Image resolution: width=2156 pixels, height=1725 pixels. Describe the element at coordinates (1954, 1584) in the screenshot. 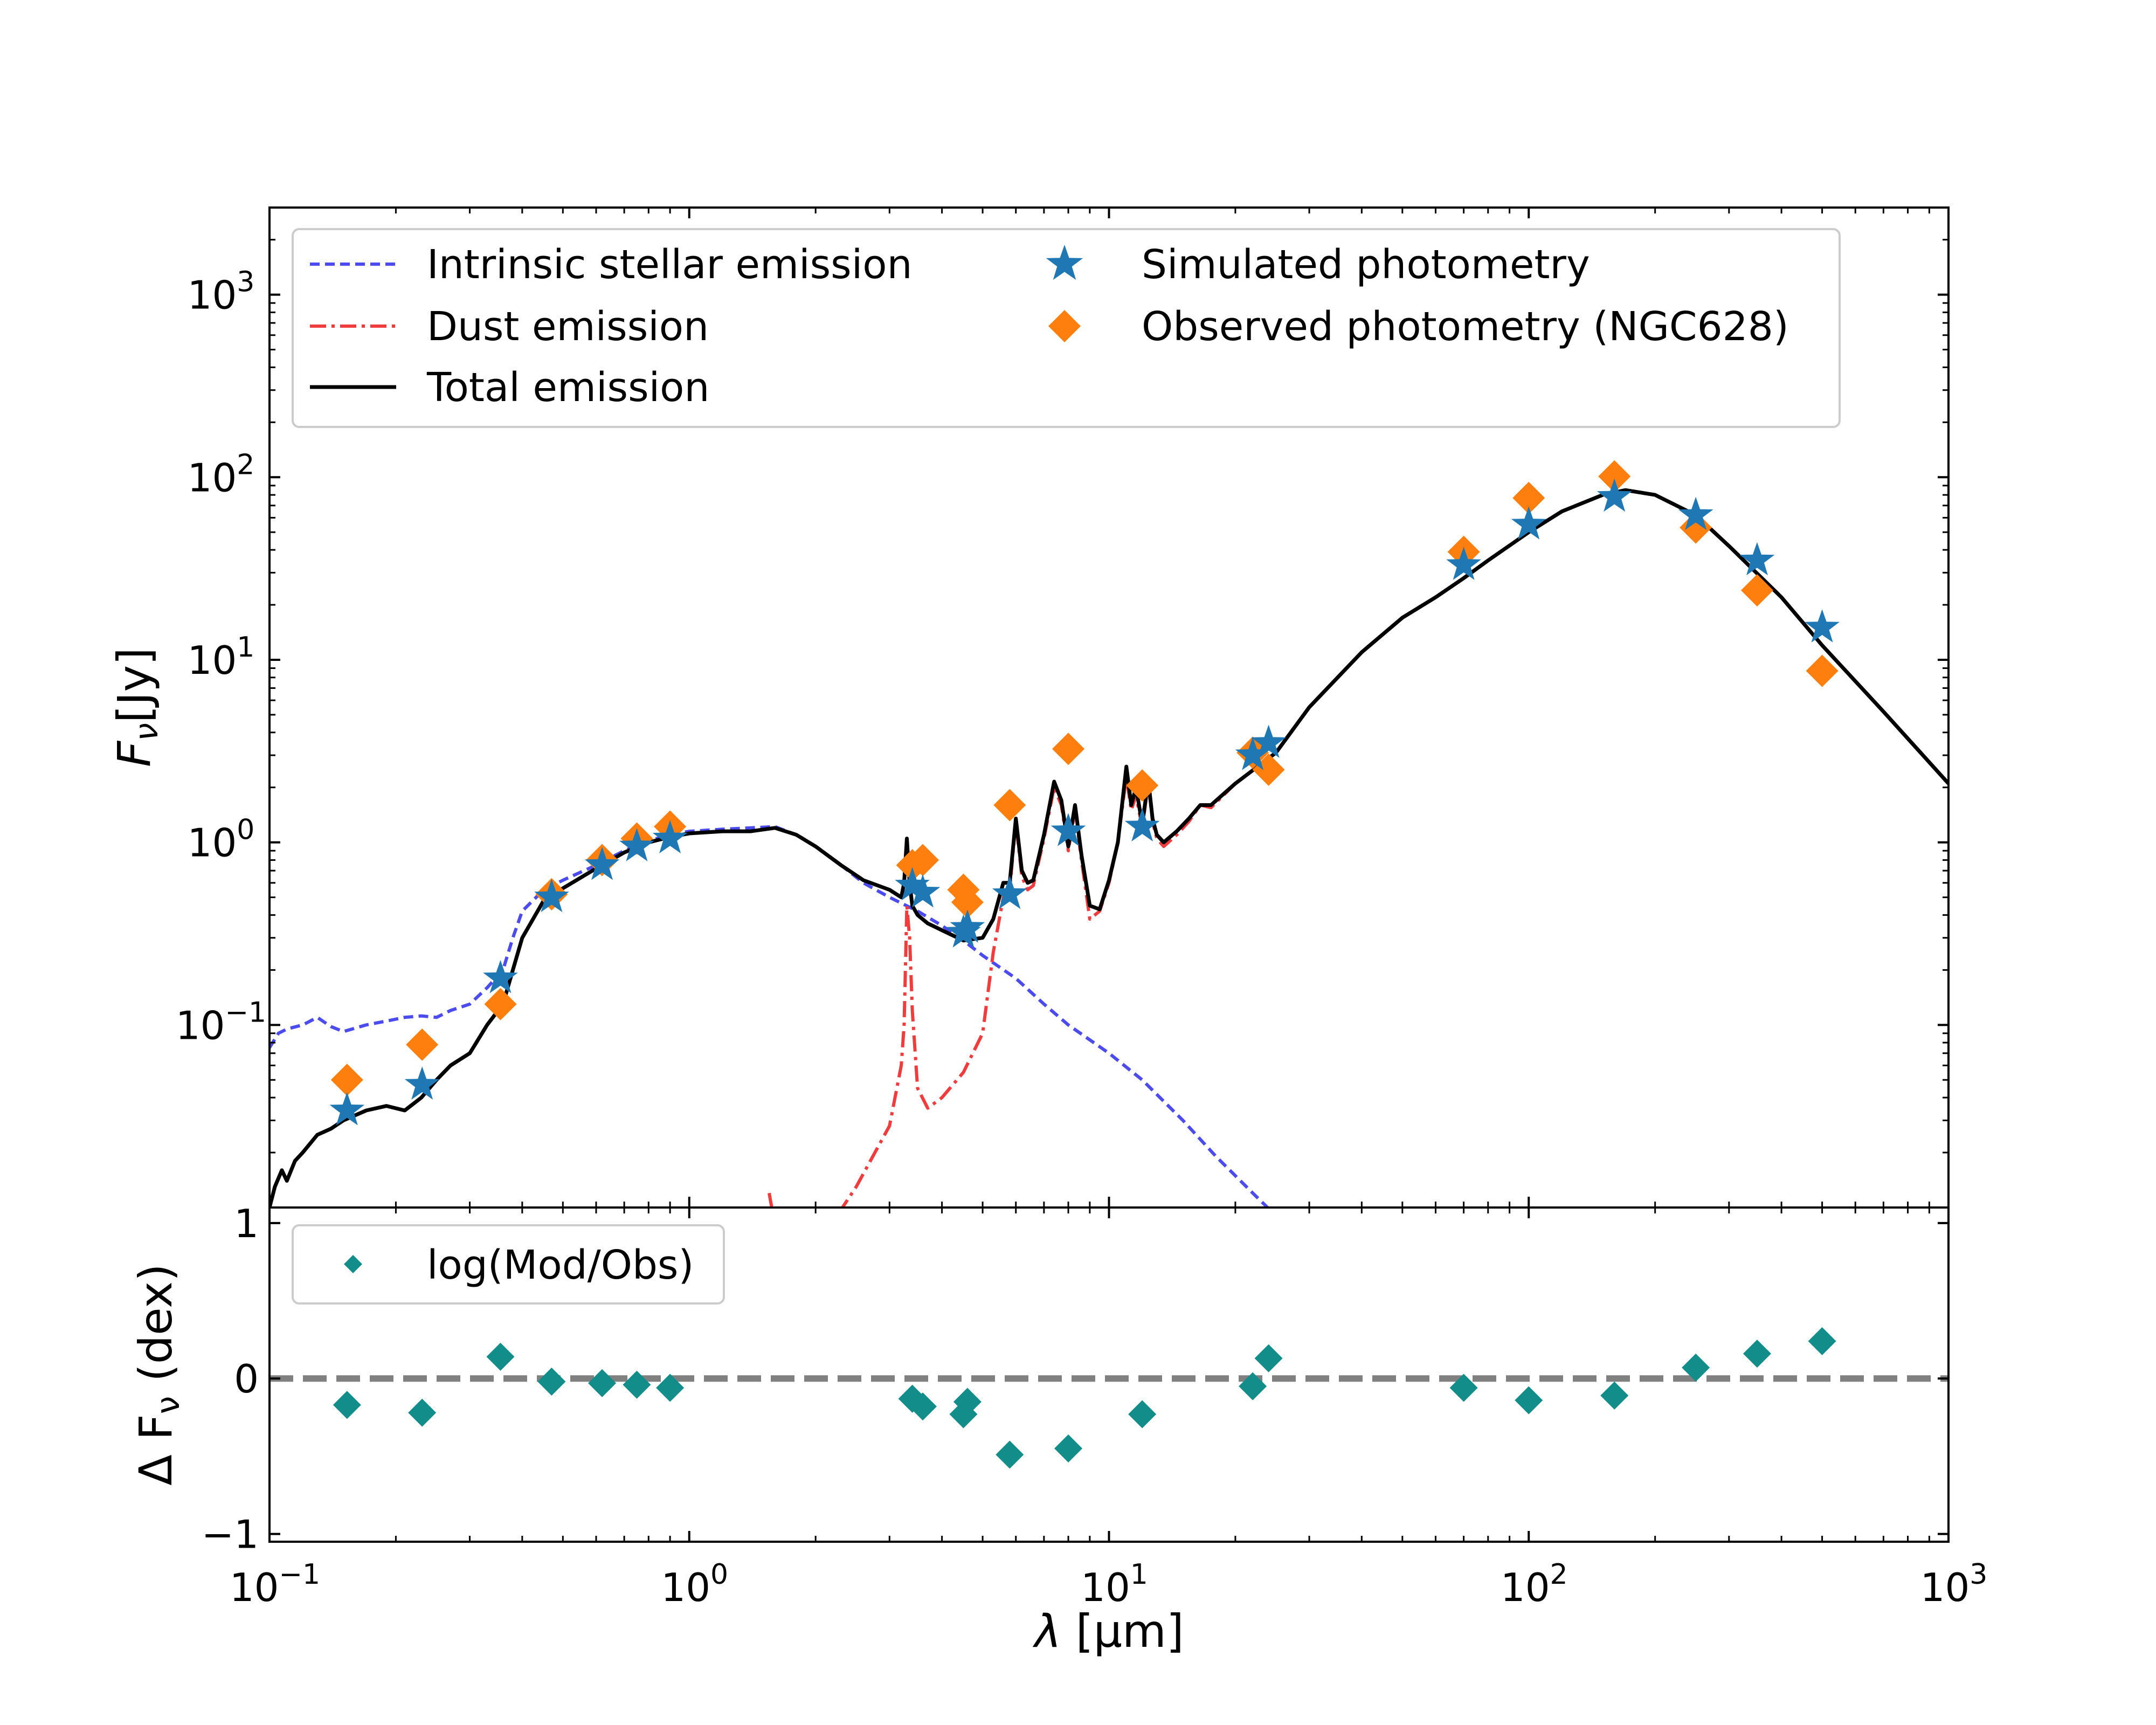

I see `x-tick-label: 10³` at that location.